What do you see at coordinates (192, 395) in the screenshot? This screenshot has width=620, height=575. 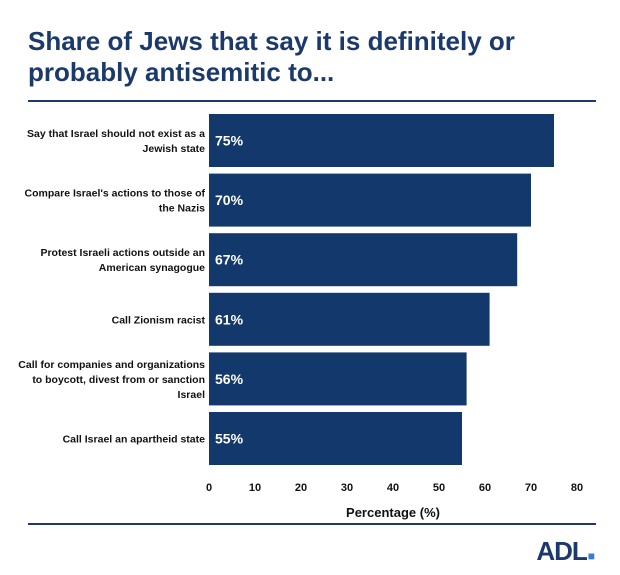 I see `category-label: Israel` at bounding box center [192, 395].